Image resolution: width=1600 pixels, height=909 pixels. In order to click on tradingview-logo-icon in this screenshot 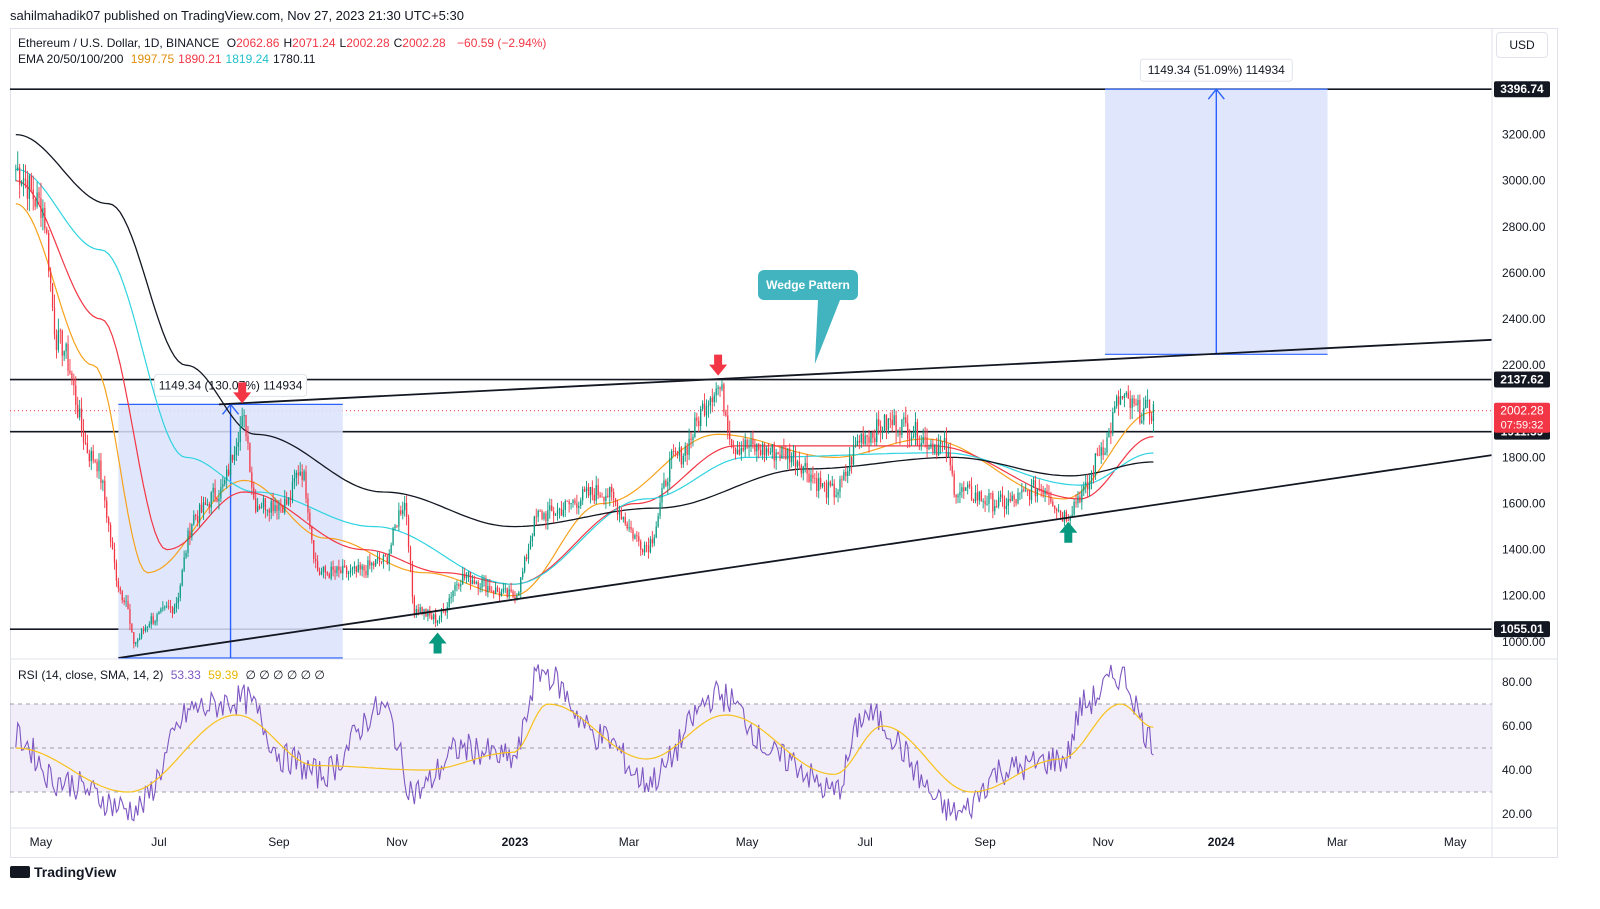, I will do `click(20, 872)`.